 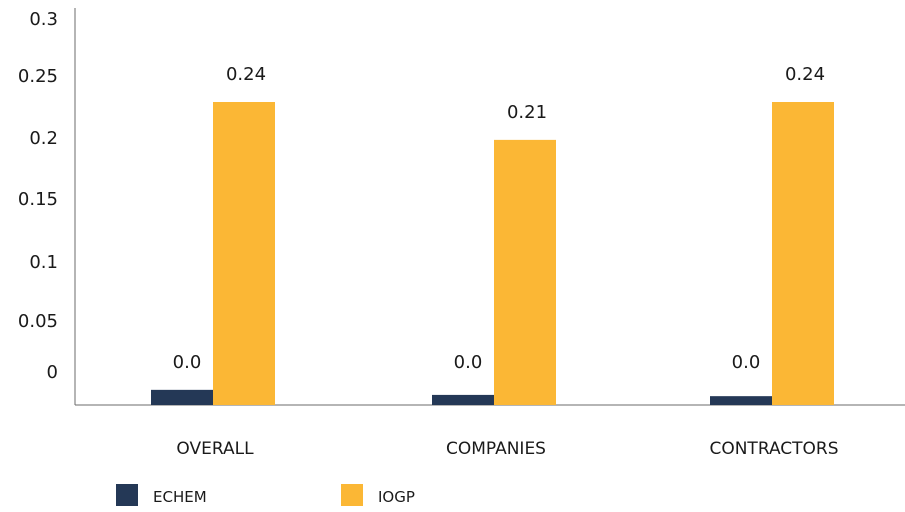 I want to click on y-axis-ticks: 0 0.05 0.1 0.15 0.2 0.25 0.3, so click(x=38, y=196).